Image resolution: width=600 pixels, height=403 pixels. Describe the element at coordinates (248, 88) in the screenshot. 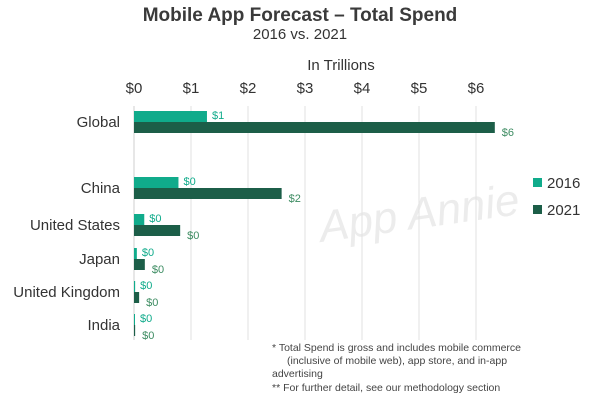

I see `x-tick-label: $2` at that location.